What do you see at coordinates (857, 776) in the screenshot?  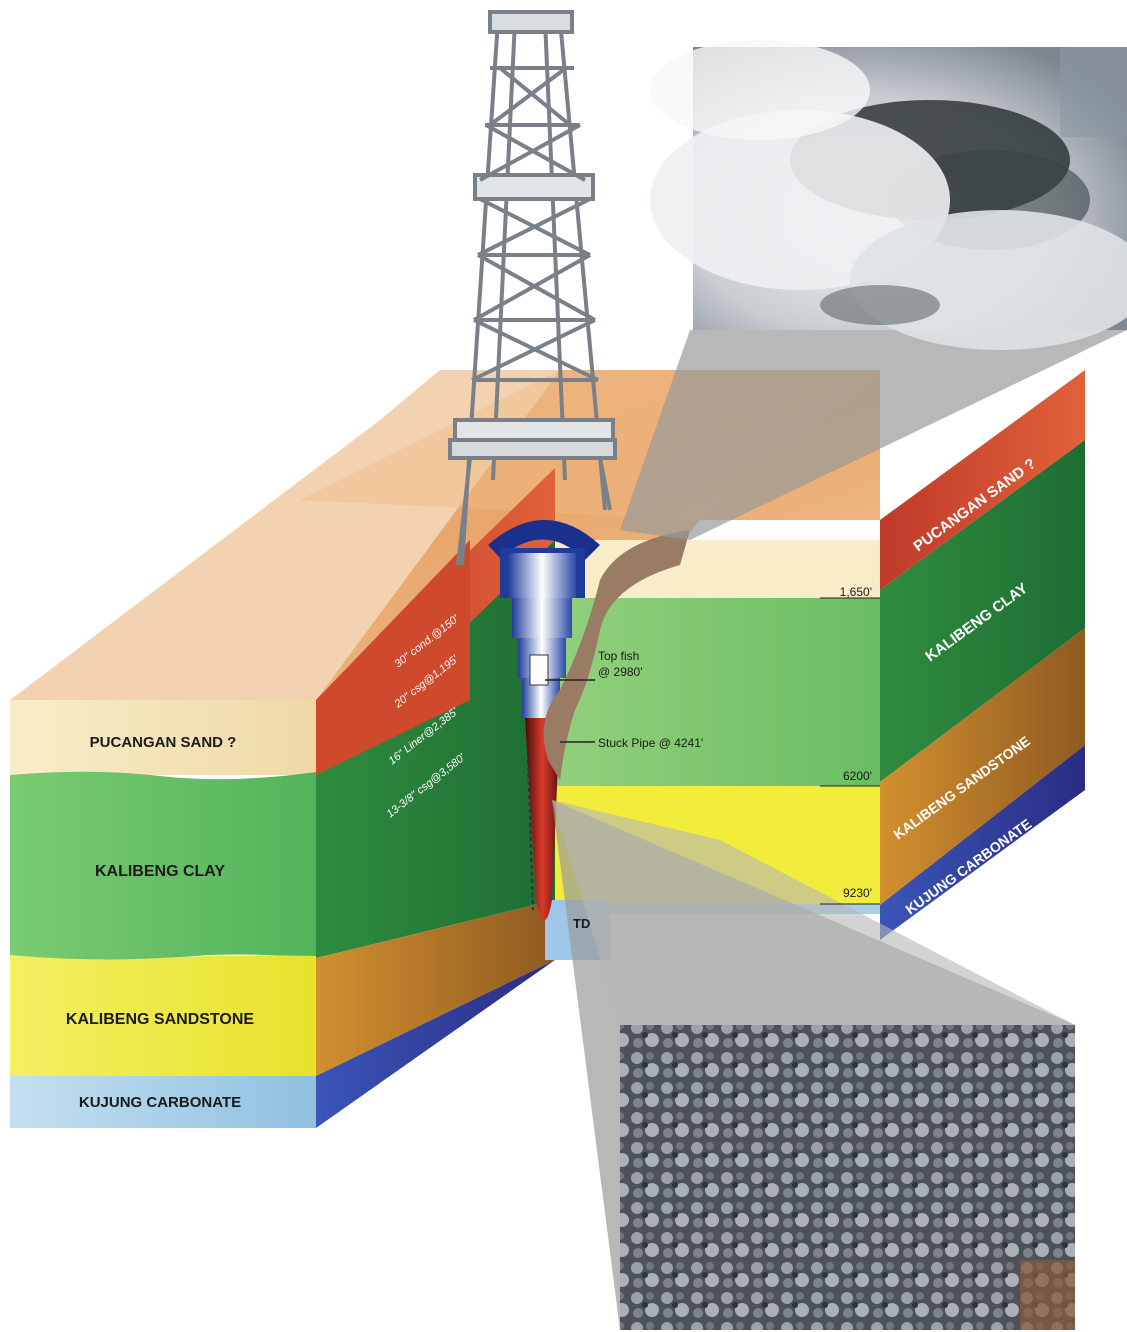 I see `depth-label-6200: 6200'` at bounding box center [857, 776].